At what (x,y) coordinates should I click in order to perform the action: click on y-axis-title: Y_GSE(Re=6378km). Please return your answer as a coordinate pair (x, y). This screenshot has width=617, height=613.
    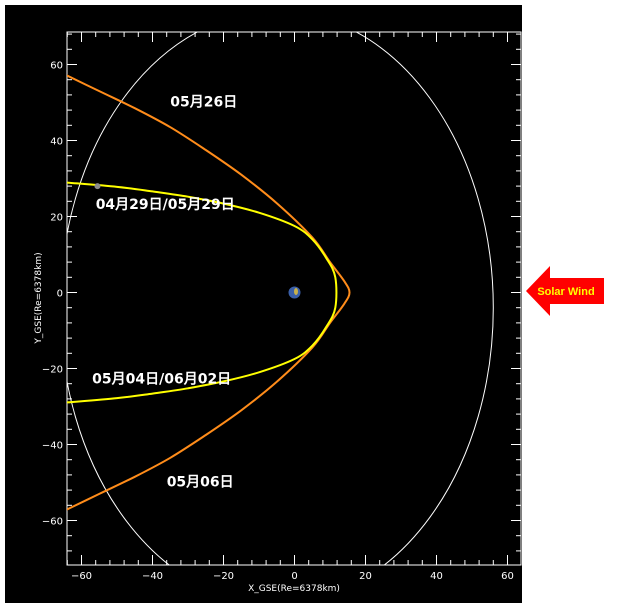
    Looking at the image, I should click on (39, 298).